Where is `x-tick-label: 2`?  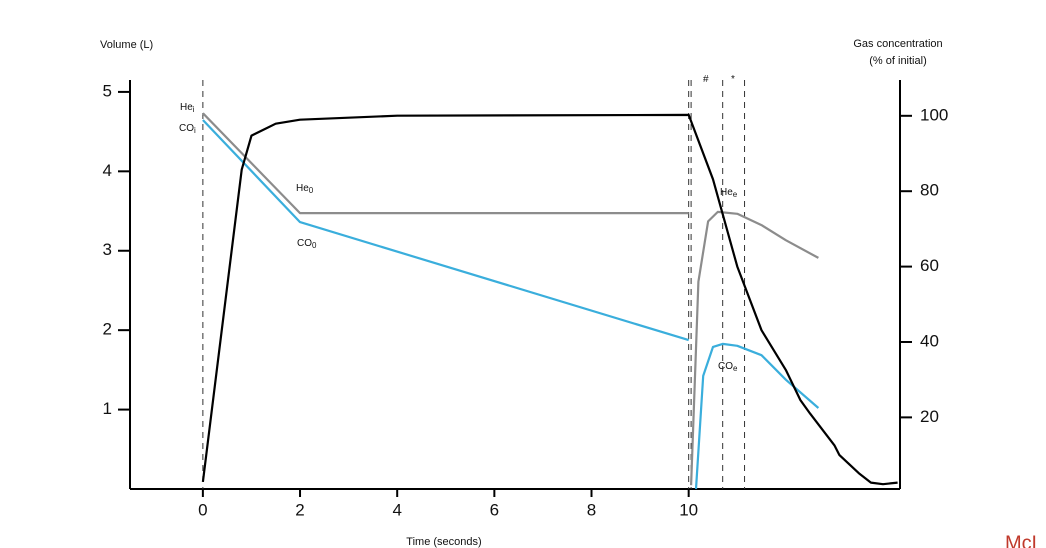
x-tick-label: 2 is located at coordinates (299, 509).